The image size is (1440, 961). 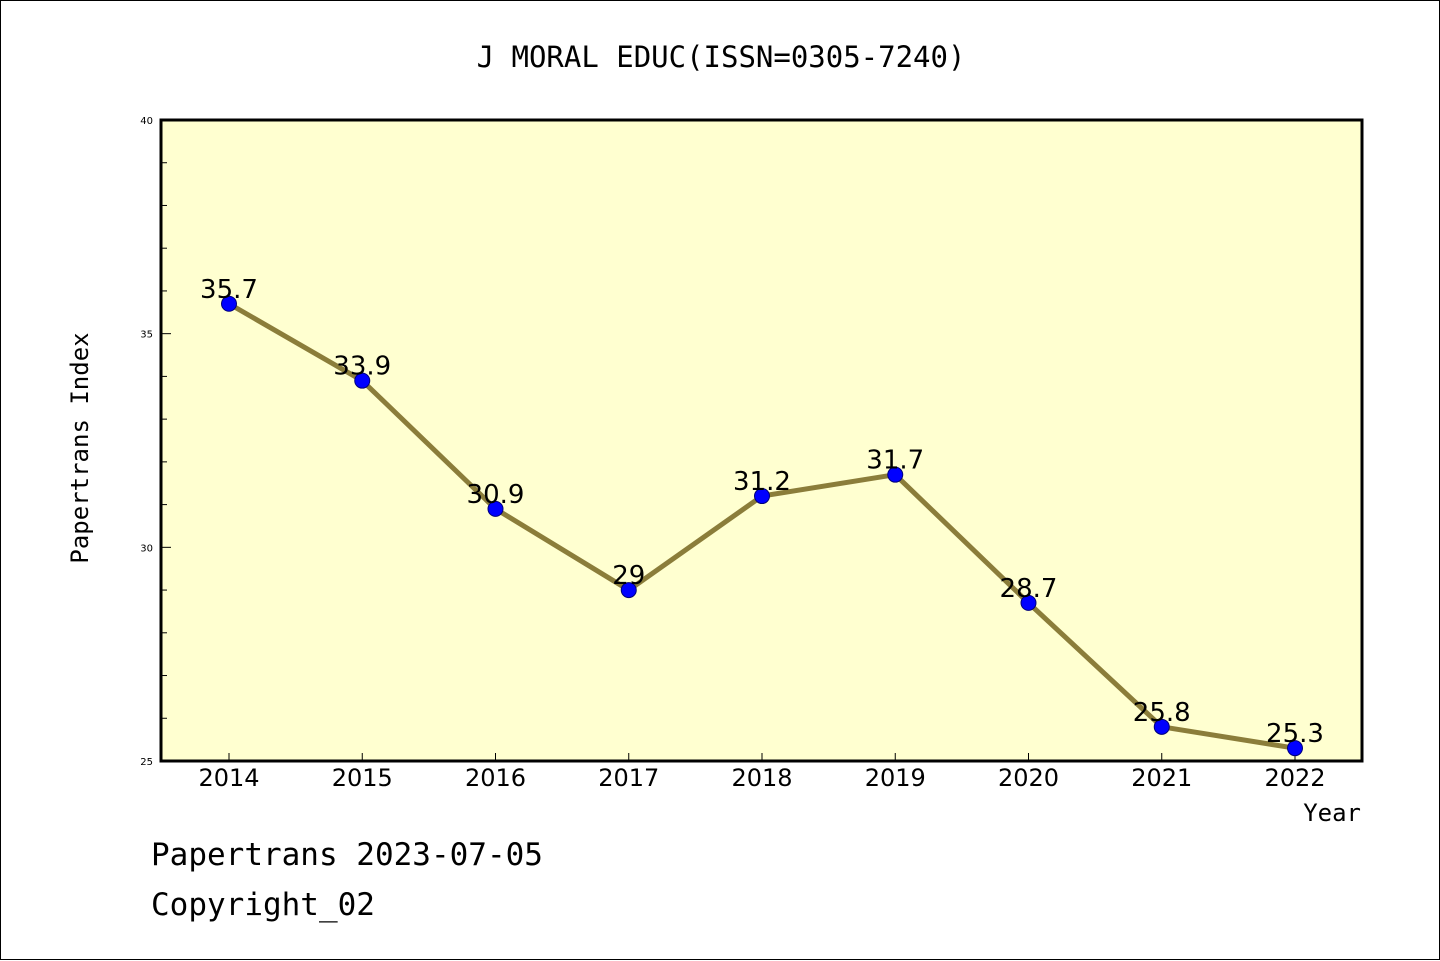 I want to click on data-label: 29, so click(x=628, y=576).